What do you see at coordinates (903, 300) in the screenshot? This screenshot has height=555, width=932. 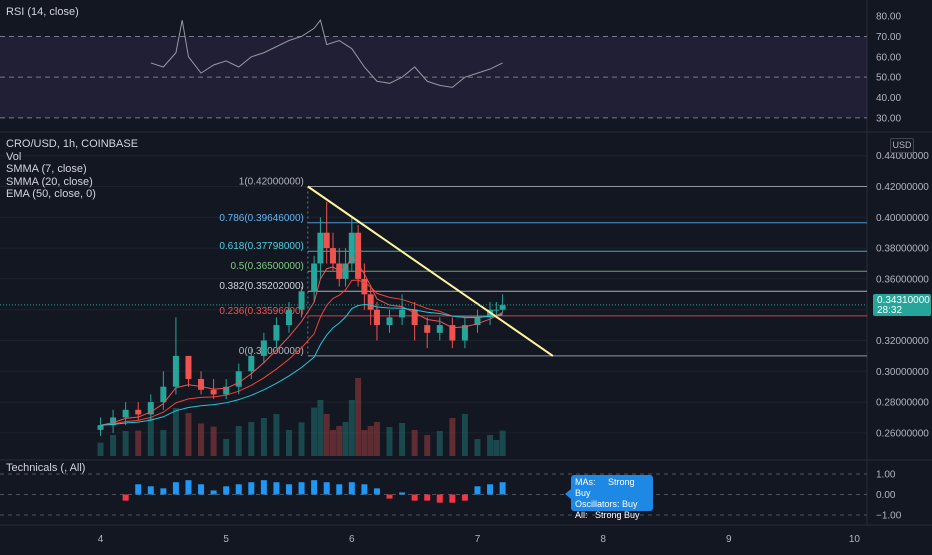 I see `last-price: 0.34310000` at bounding box center [903, 300].